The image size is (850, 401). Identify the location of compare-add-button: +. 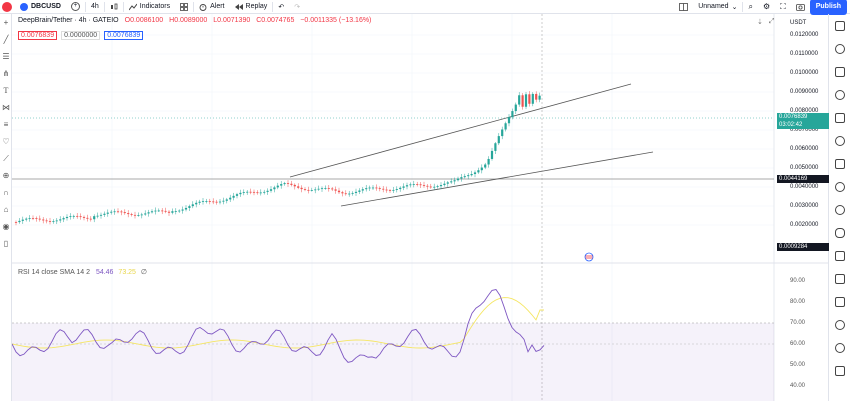
(75, 7).